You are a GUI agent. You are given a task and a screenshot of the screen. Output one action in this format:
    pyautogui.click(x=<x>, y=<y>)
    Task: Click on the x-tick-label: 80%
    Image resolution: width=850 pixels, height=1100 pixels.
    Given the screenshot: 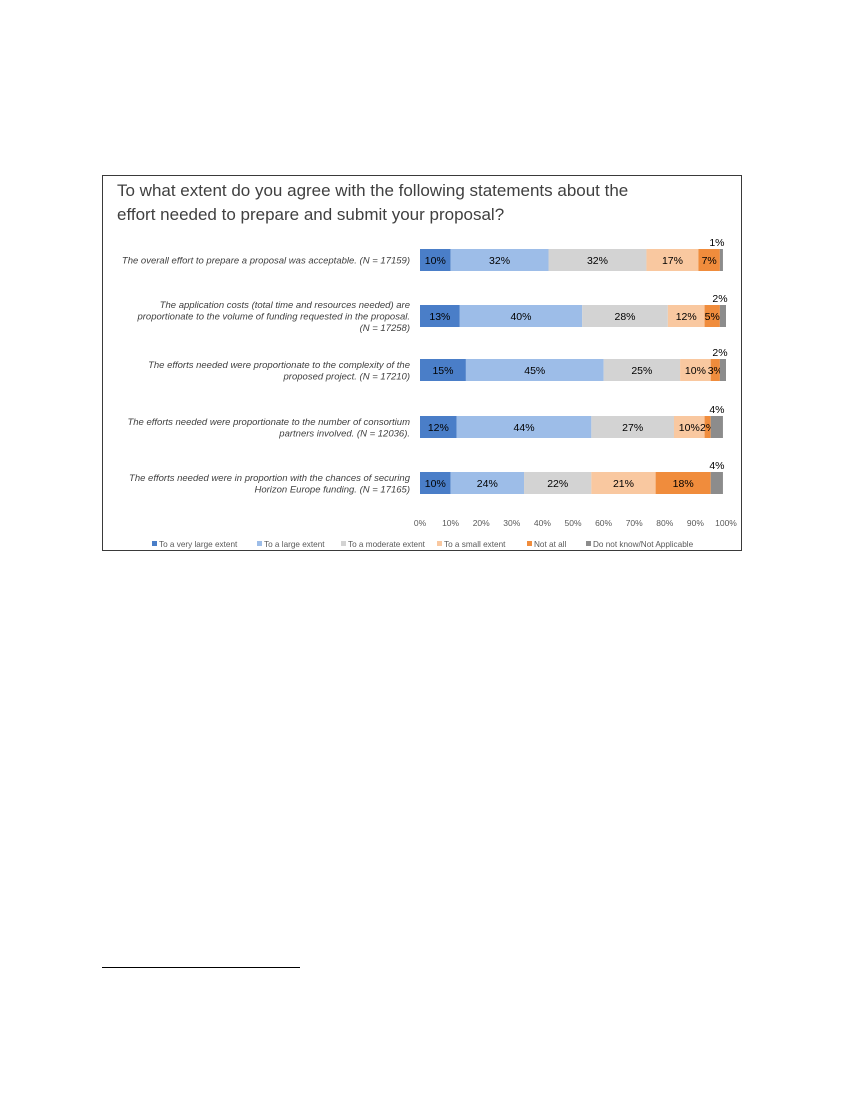 What is the action you would take?
    pyautogui.click(x=664, y=523)
    